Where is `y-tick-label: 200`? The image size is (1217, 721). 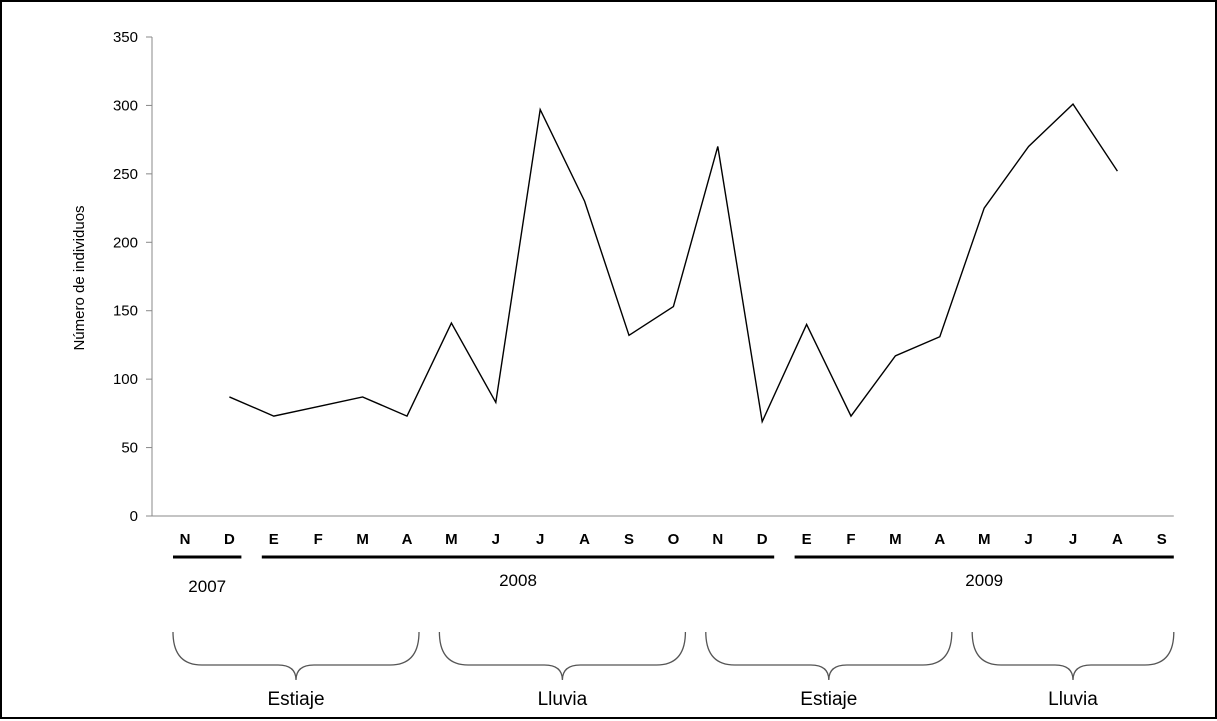
y-tick-label: 200 is located at coordinates (125, 242).